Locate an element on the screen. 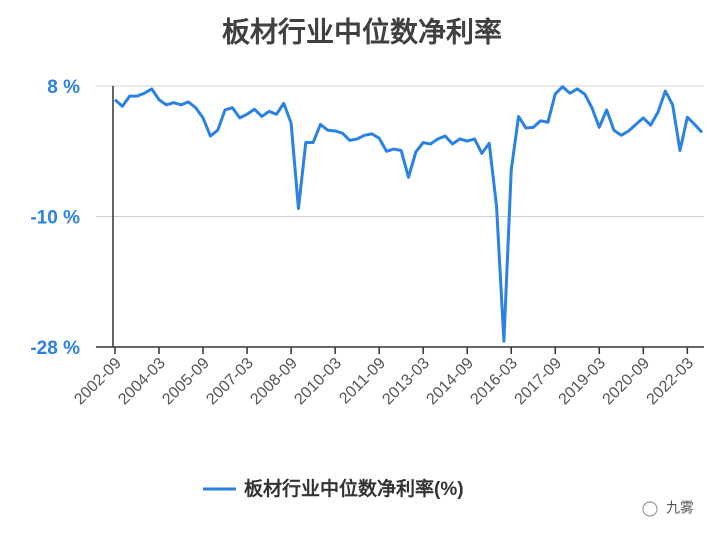 The image size is (724, 540). chart-title: 板材行业中位数净利率 is located at coordinates (362, 31).